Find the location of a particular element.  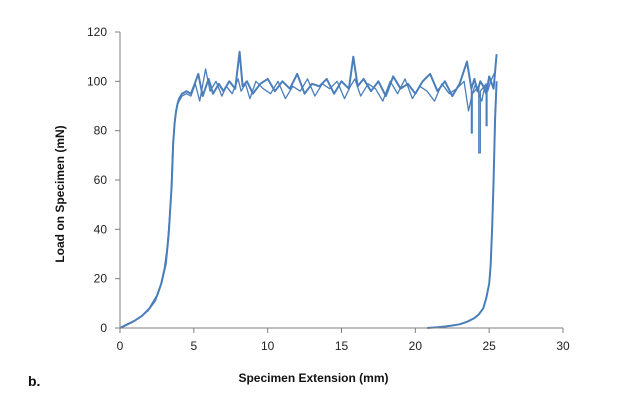

x-tick-label: 30 is located at coordinates (563, 346).